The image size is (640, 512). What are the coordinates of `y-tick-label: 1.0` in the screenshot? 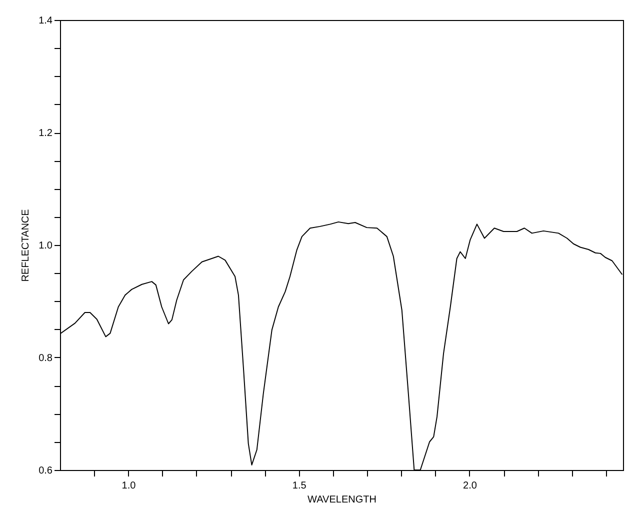 It's located at (45, 246).